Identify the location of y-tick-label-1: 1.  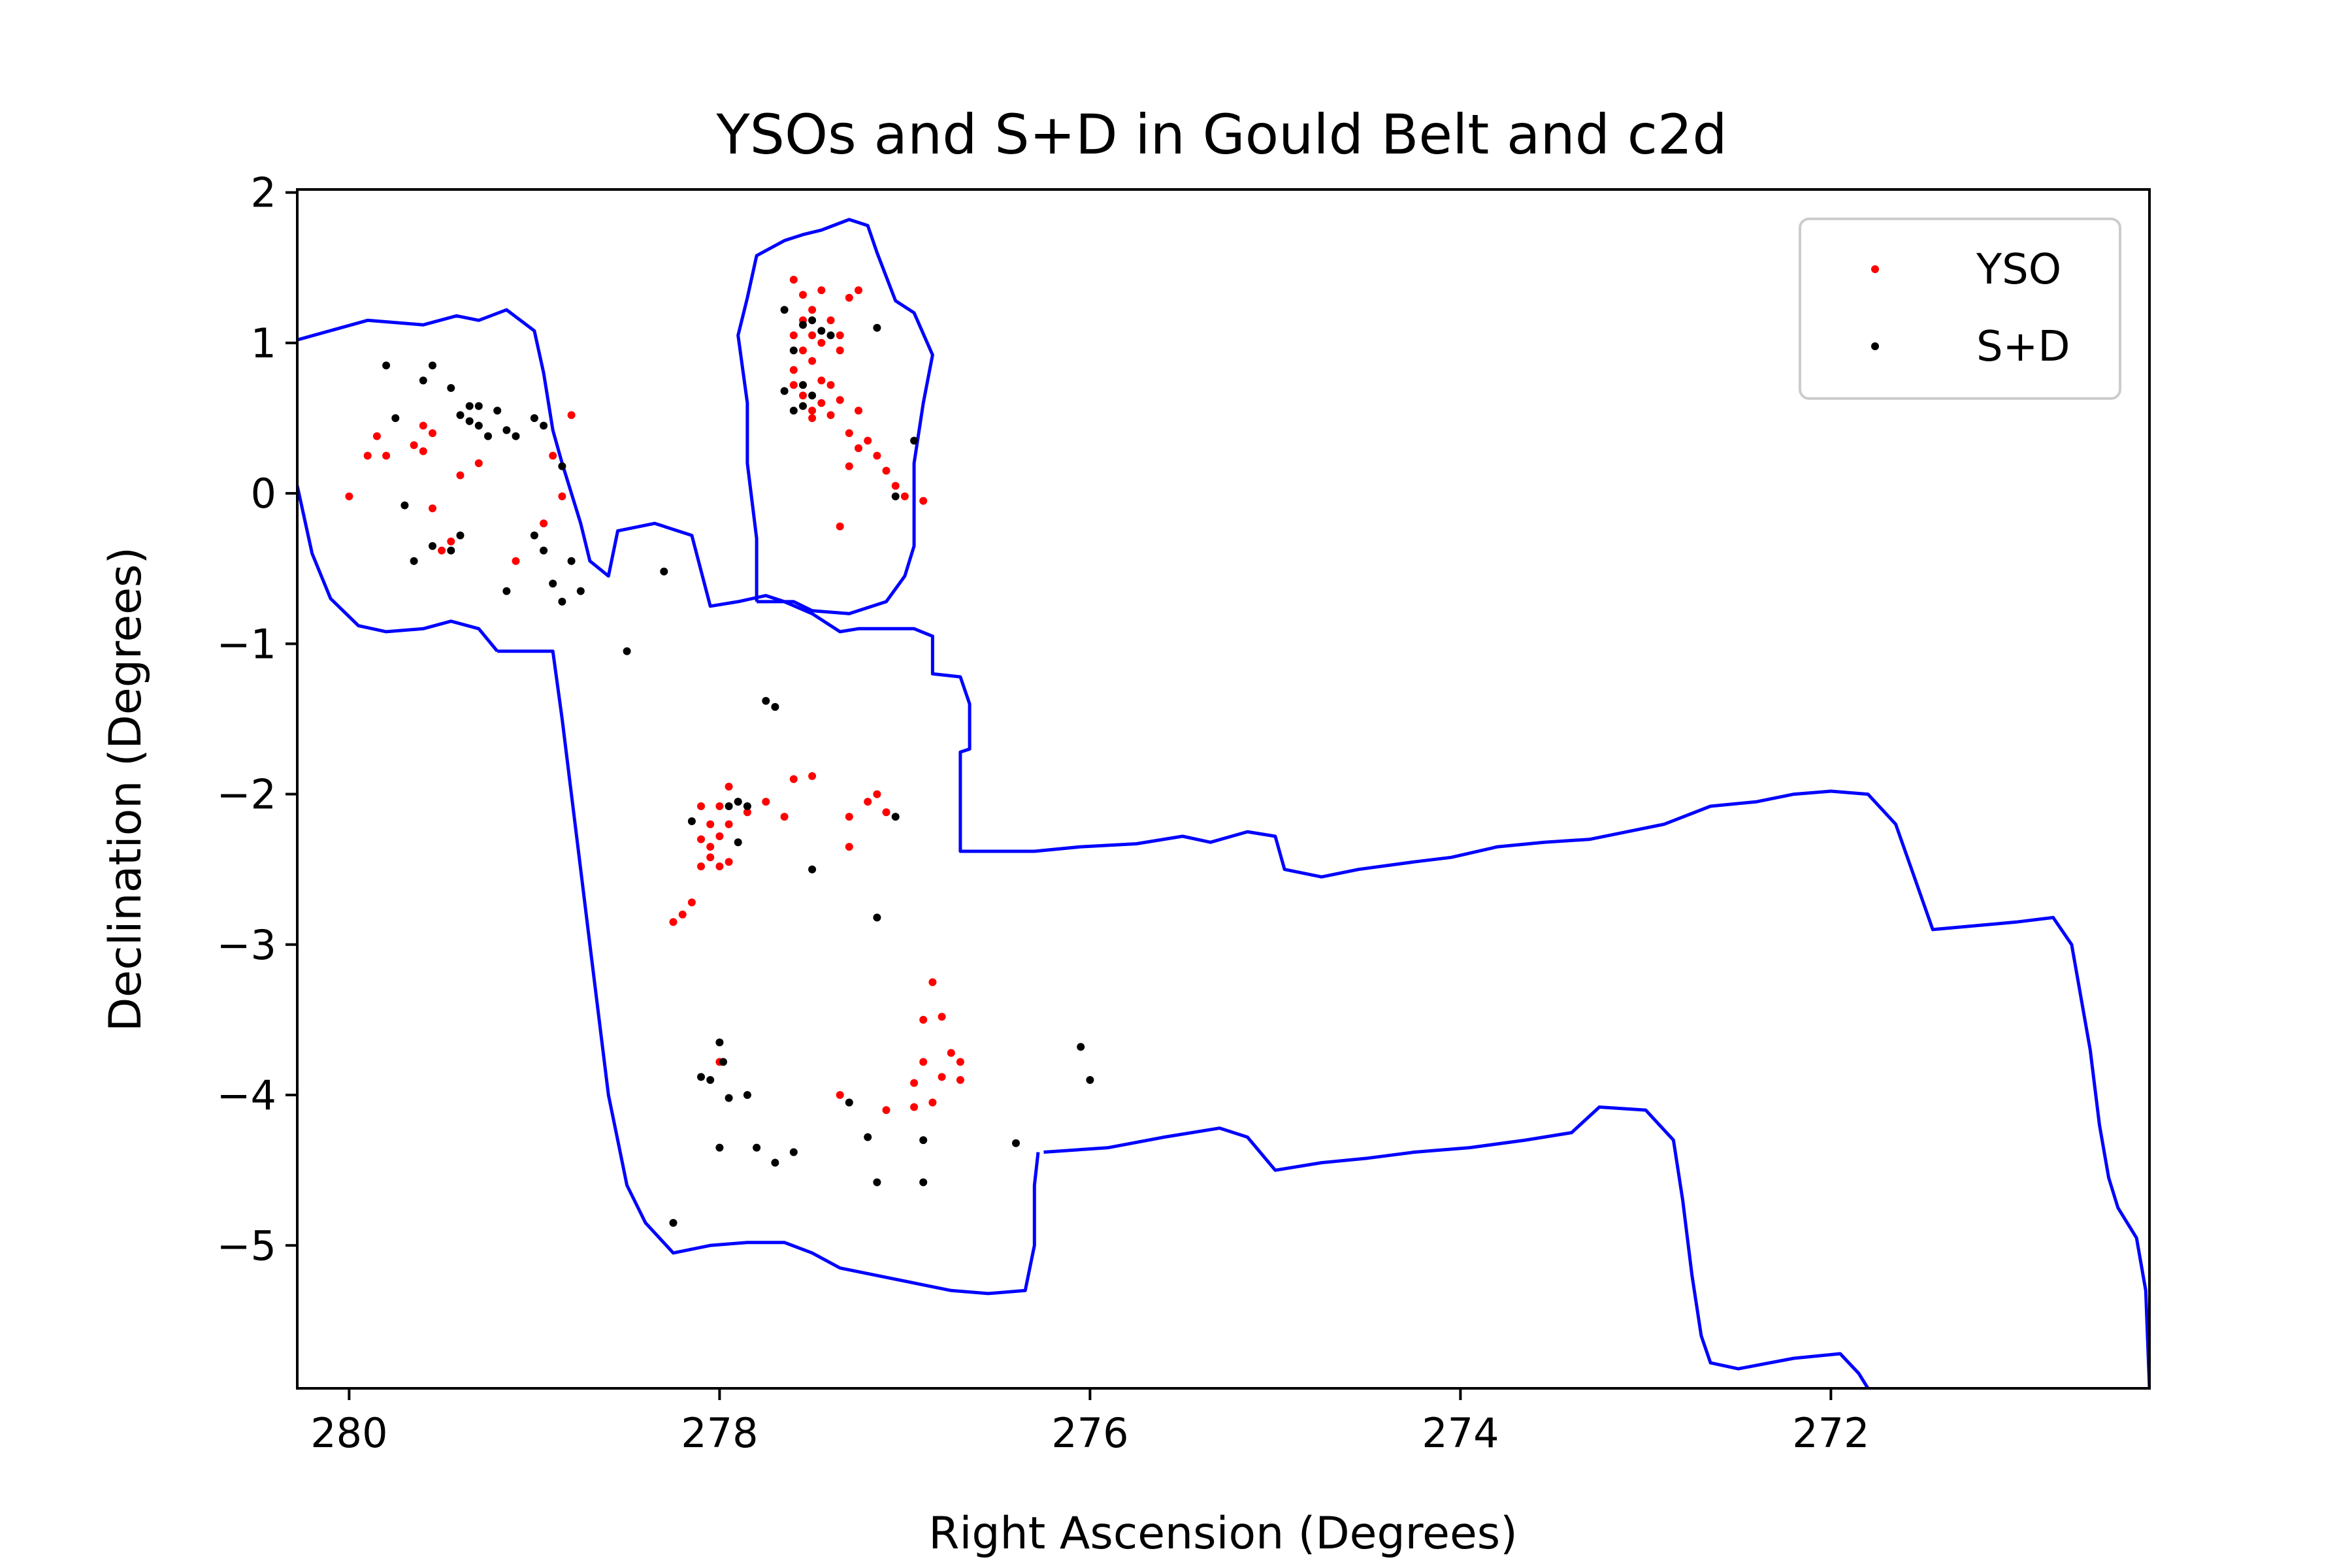
(263, 343).